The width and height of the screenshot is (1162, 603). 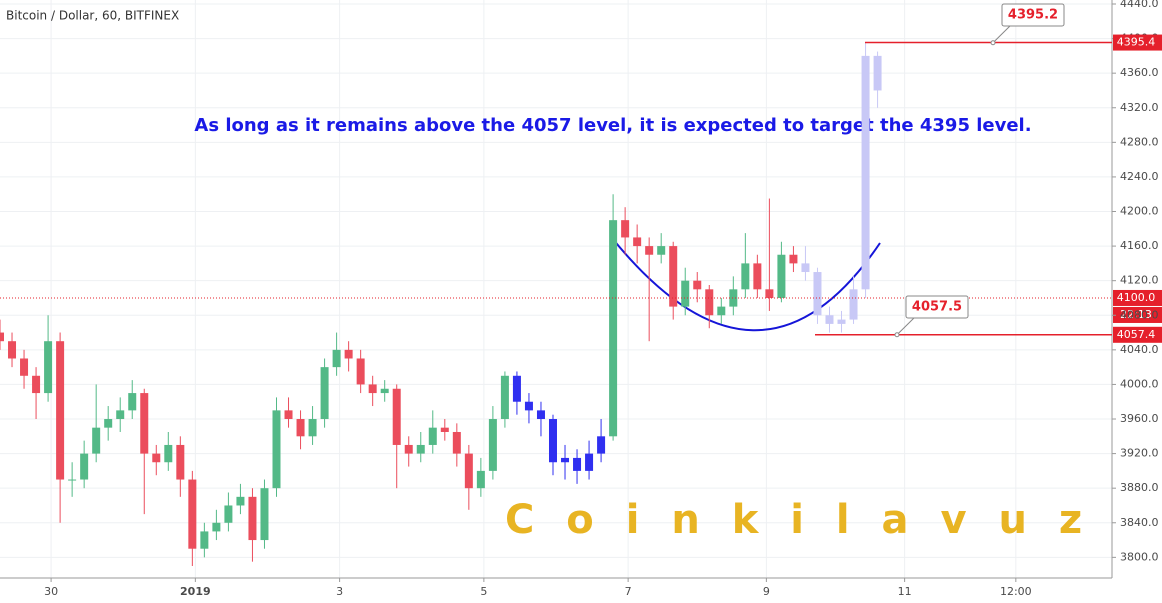 I want to click on y-tick-label: 4160.0, so click(x=1139, y=245).